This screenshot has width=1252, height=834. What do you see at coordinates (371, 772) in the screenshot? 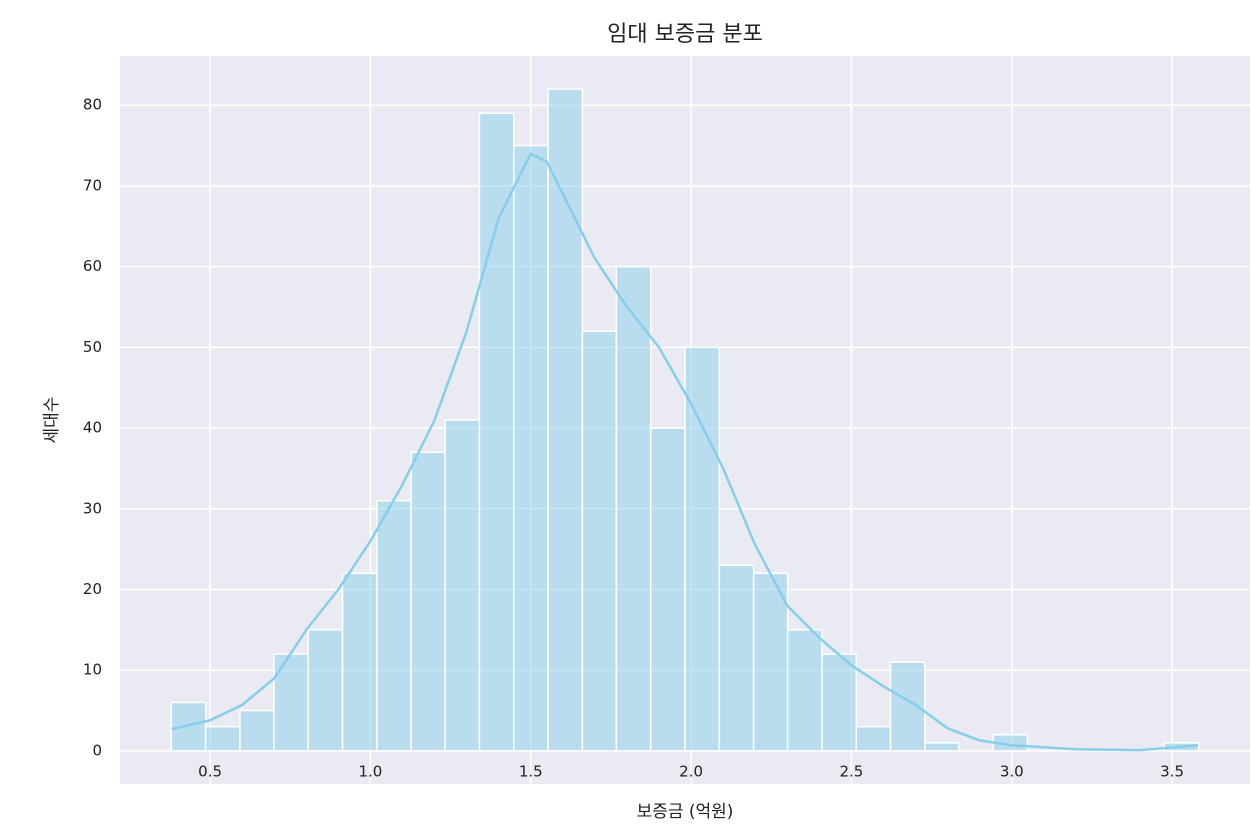
I see `x-tick-label: 1.0` at bounding box center [371, 772].